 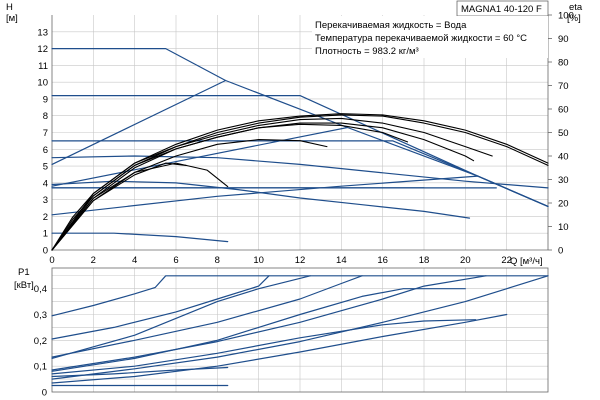 What do you see at coordinates (40, 289) in the screenshot?
I see `power-tick-label: 0,4` at bounding box center [40, 289].